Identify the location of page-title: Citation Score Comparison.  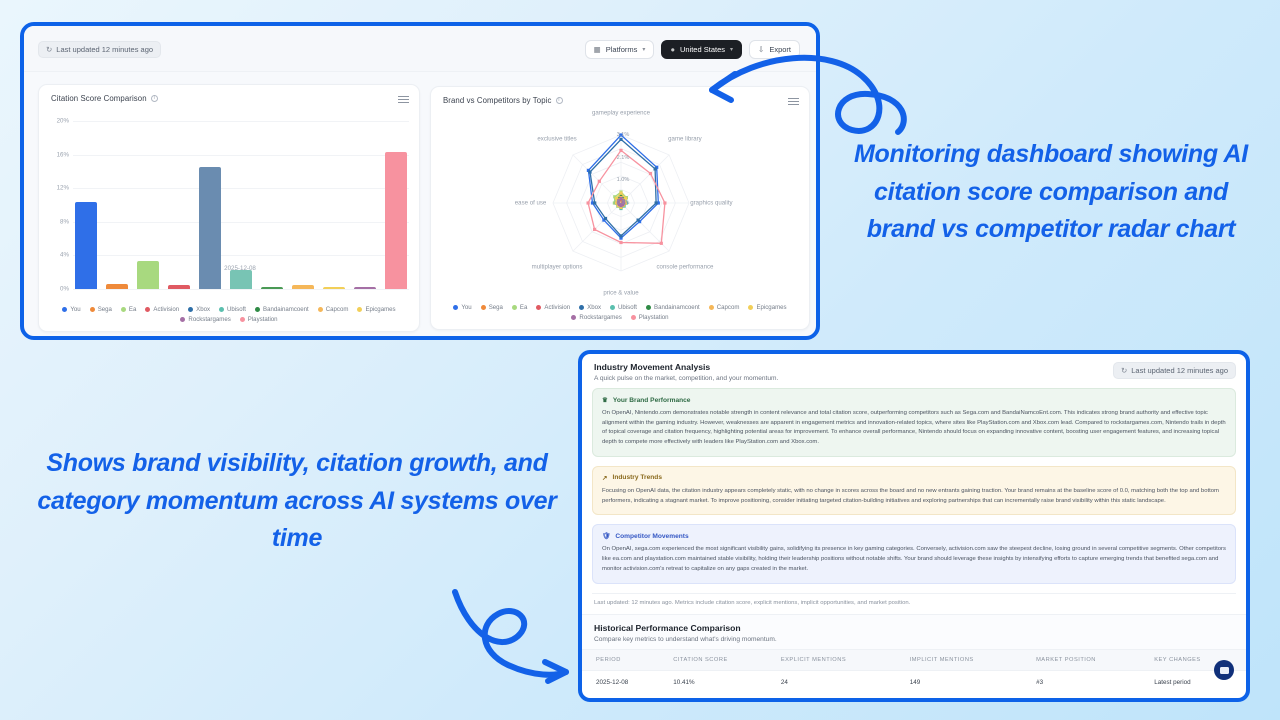
(99, 98).